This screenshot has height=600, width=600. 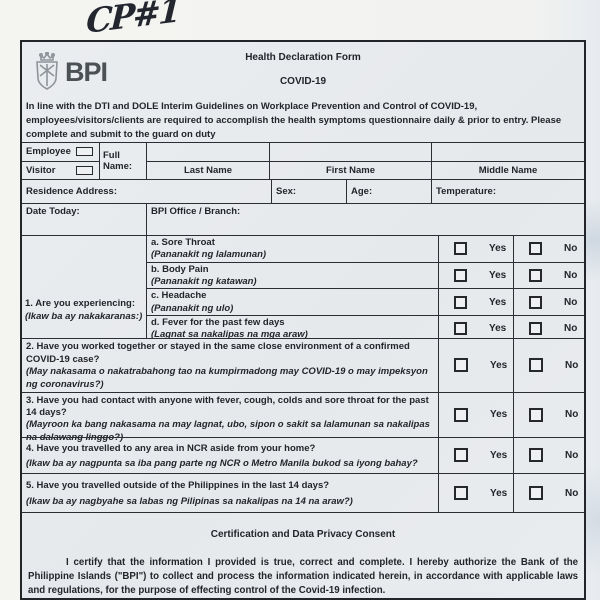 I want to click on temperature-field: Temperature:, so click(x=466, y=192).